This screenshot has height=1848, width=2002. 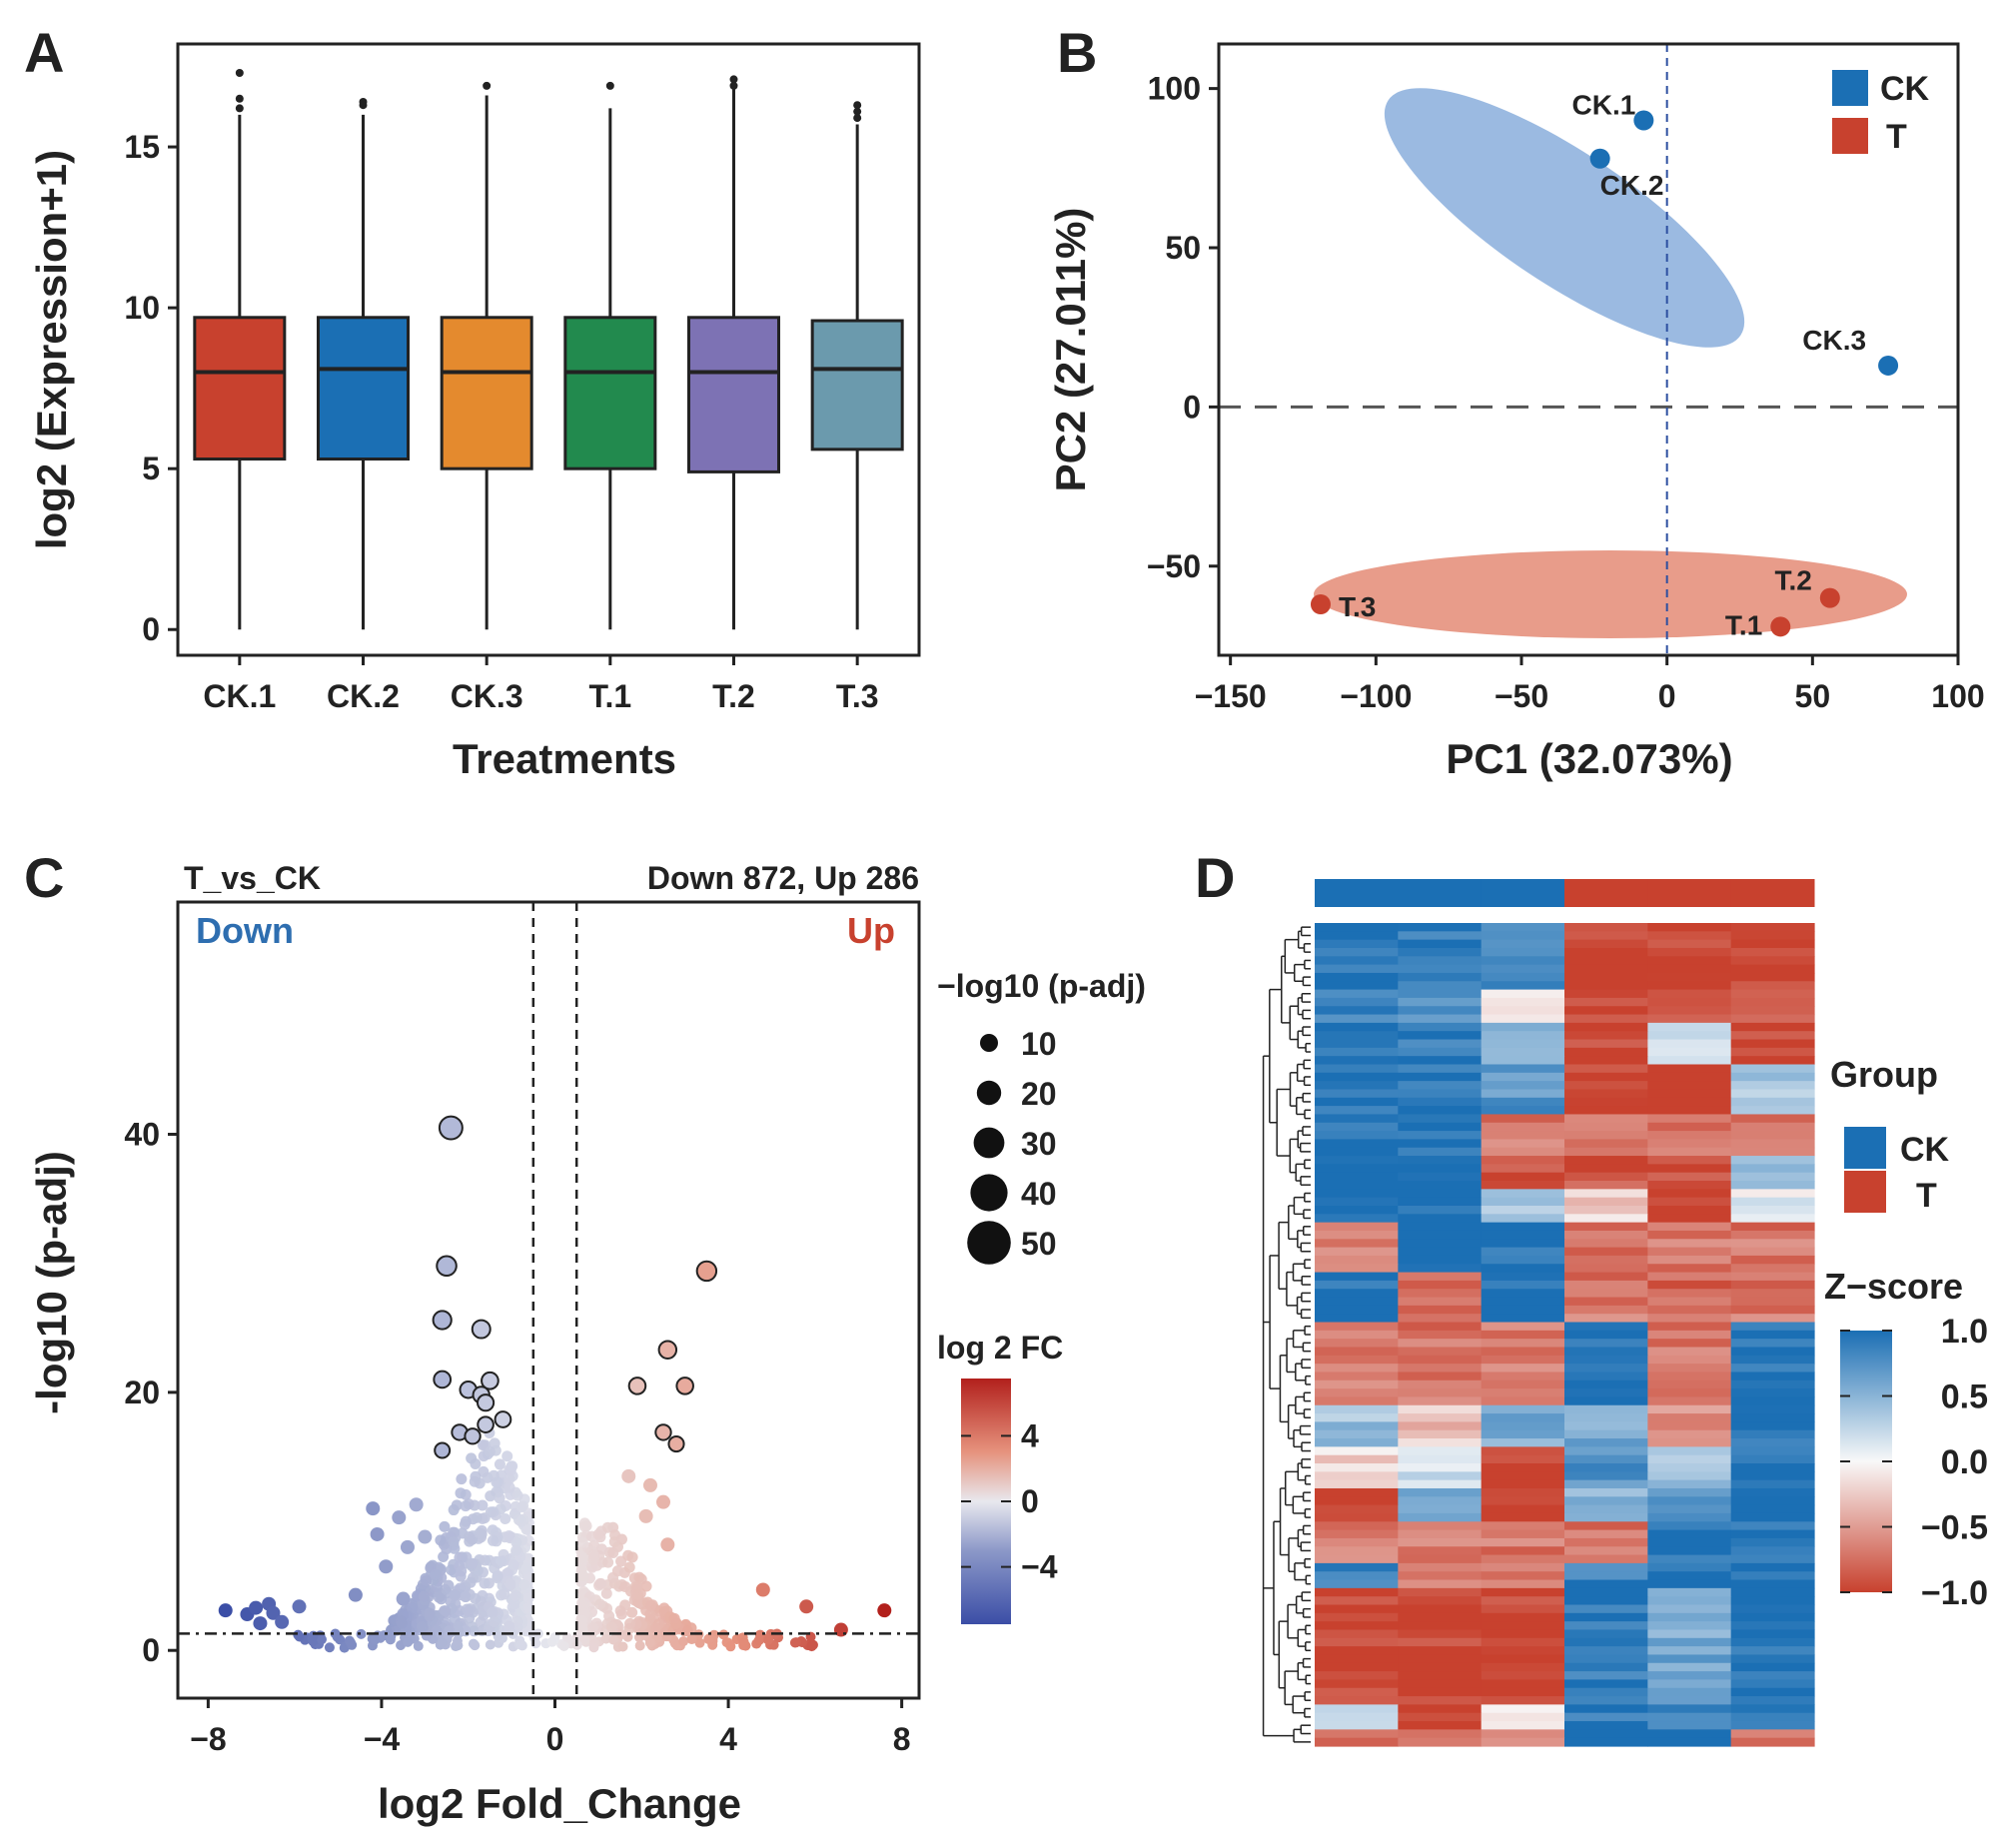 I want to click on legend-swatch-ck, so click(x=1850, y=88).